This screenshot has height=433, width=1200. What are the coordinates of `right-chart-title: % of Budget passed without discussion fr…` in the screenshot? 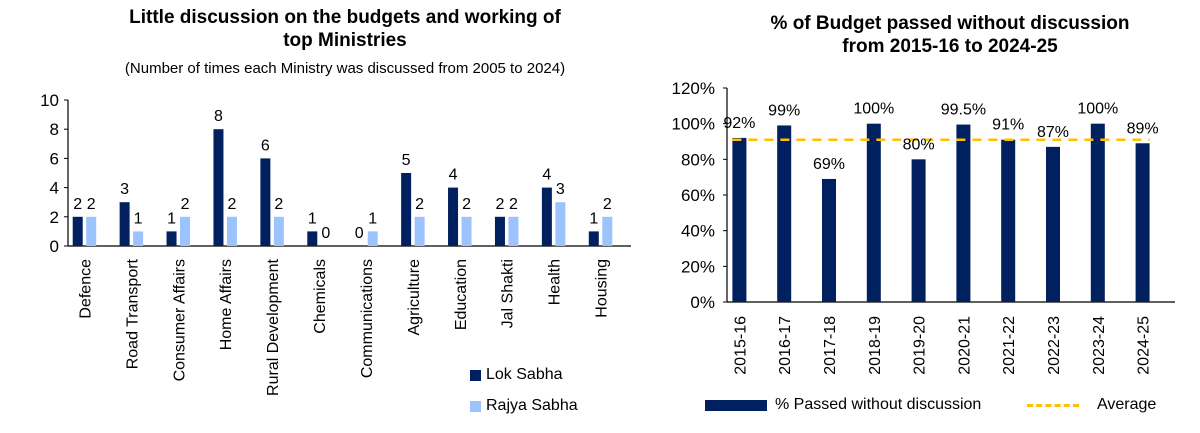 It's located at (945, 35).